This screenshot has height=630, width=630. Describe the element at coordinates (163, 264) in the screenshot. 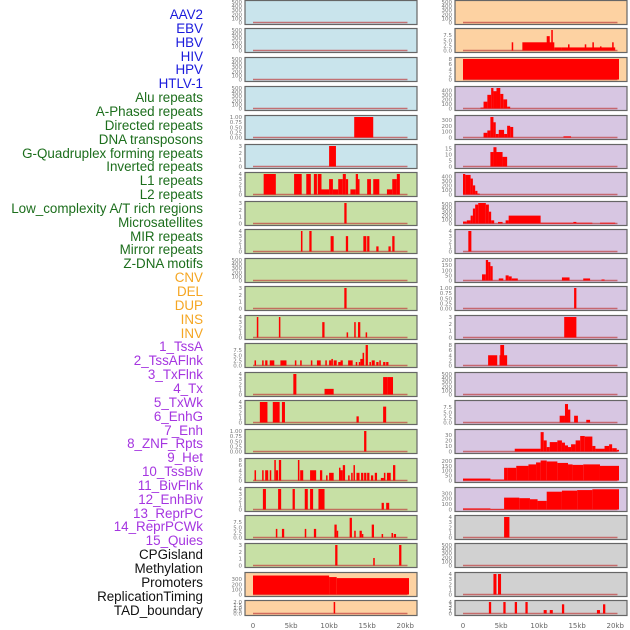

I see `track-label: Z-DNA motifs` at that location.